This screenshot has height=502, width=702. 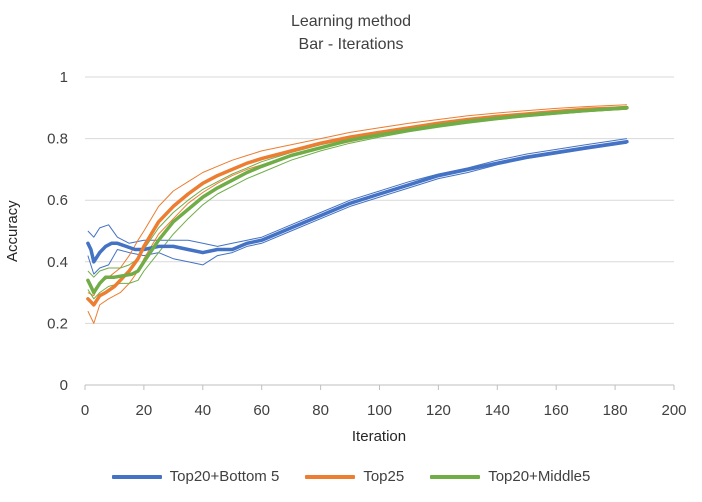 What do you see at coordinates (202, 410) in the screenshot?
I see `x-tick-label: 40` at bounding box center [202, 410].